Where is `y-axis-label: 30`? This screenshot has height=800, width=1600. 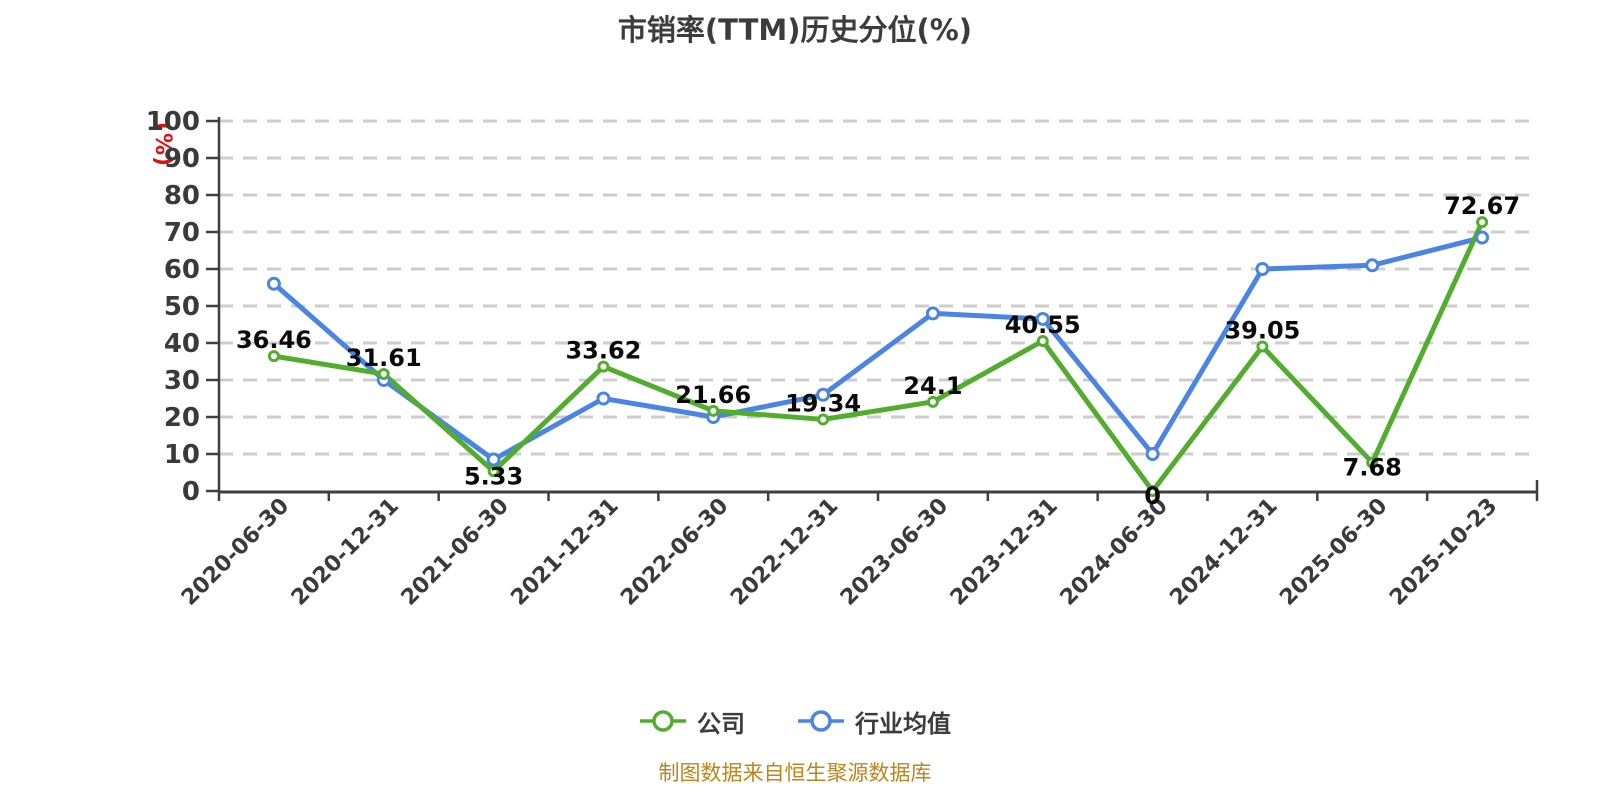 y-axis-label: 30 is located at coordinates (182, 381).